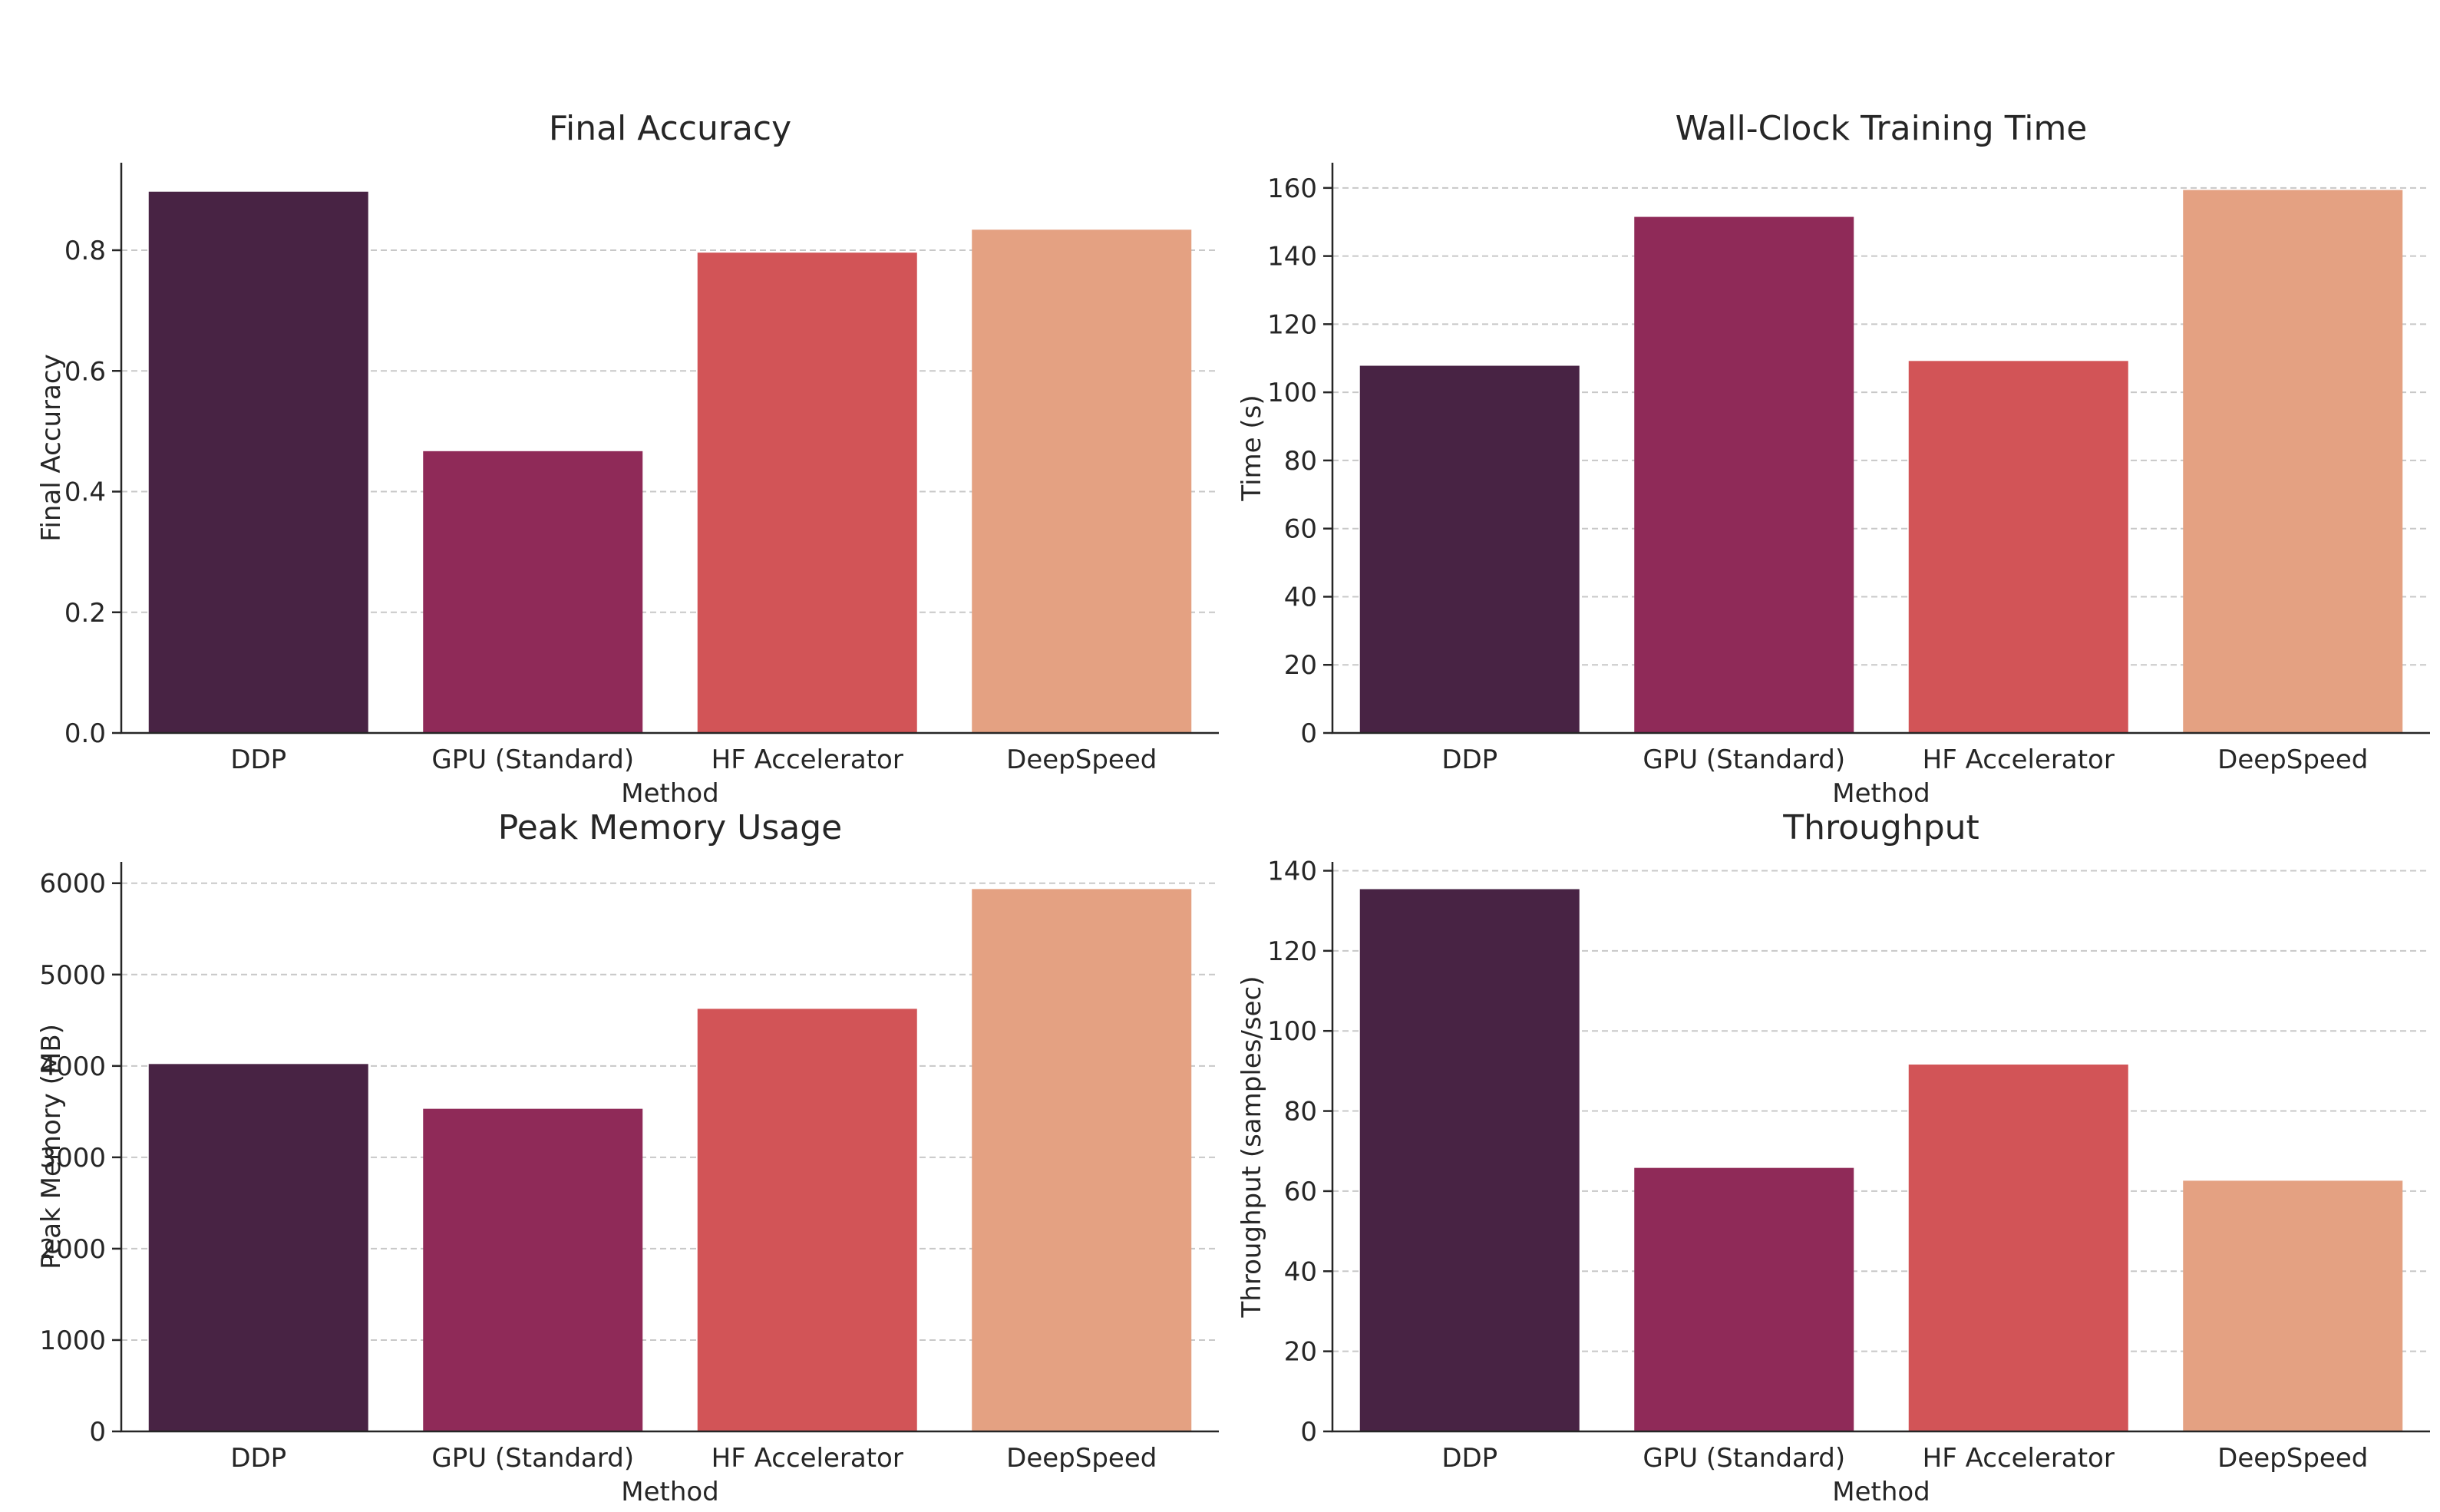 The width and height of the screenshot is (2440, 1512). Describe the element at coordinates (1882, 129) in the screenshot. I see `chart-title: Wall-Clock Training Time` at that location.